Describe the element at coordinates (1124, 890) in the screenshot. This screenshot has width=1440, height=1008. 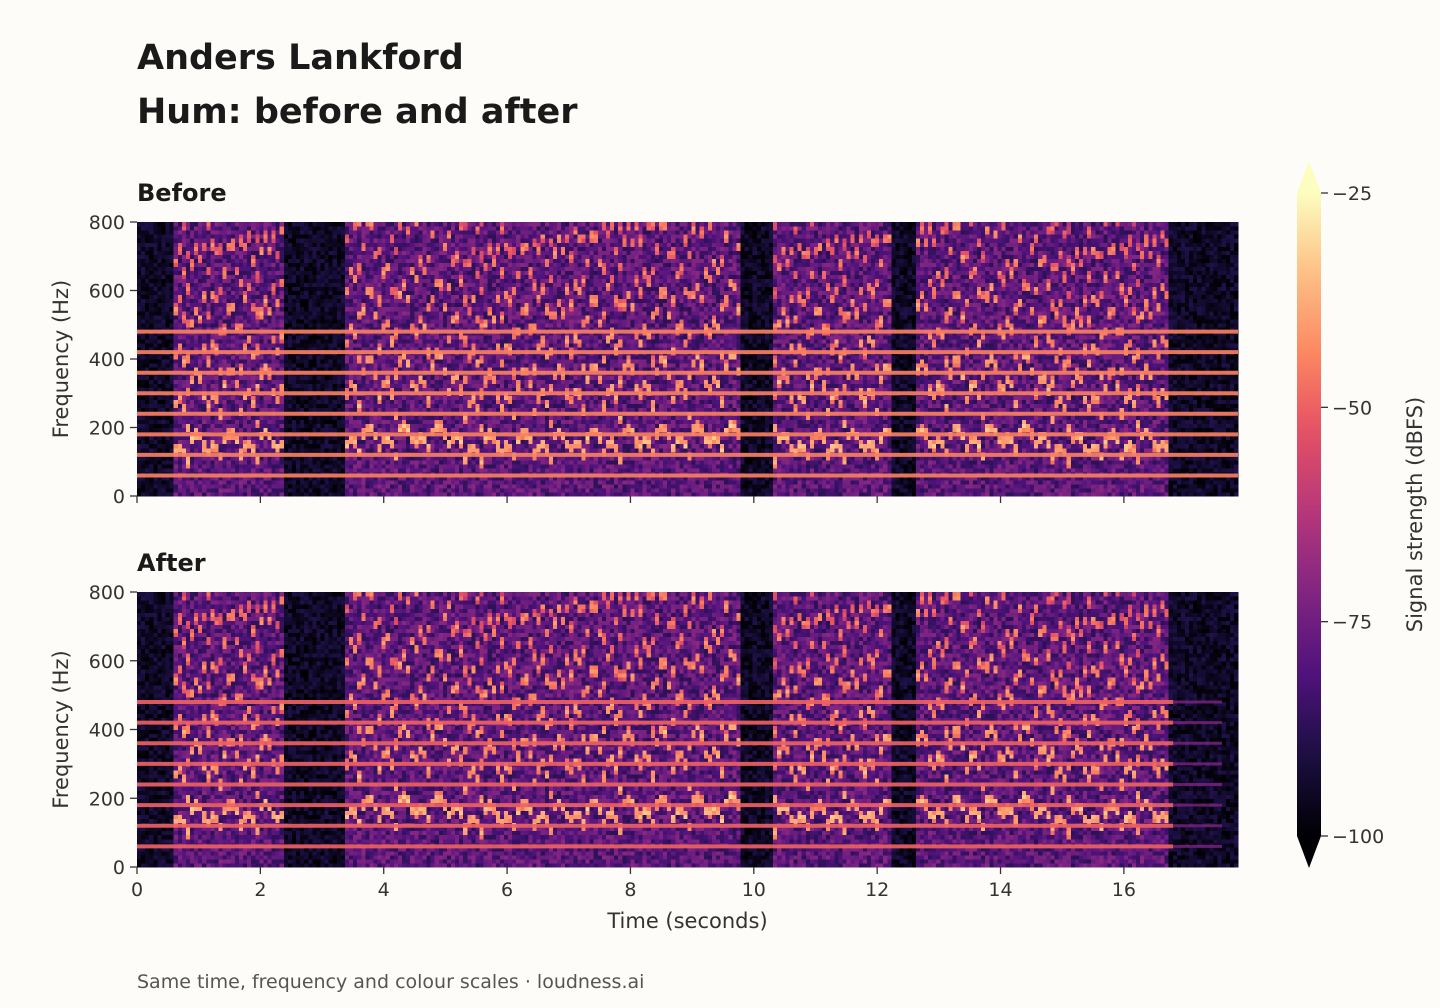
I see `x-tick-label: 16` at that location.